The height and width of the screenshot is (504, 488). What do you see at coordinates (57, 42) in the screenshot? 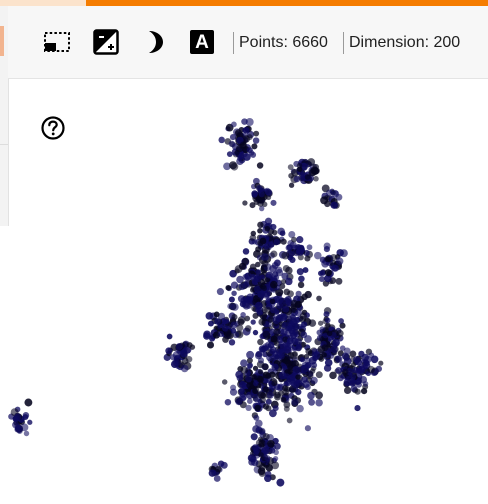
I see `select-tool-button` at bounding box center [57, 42].